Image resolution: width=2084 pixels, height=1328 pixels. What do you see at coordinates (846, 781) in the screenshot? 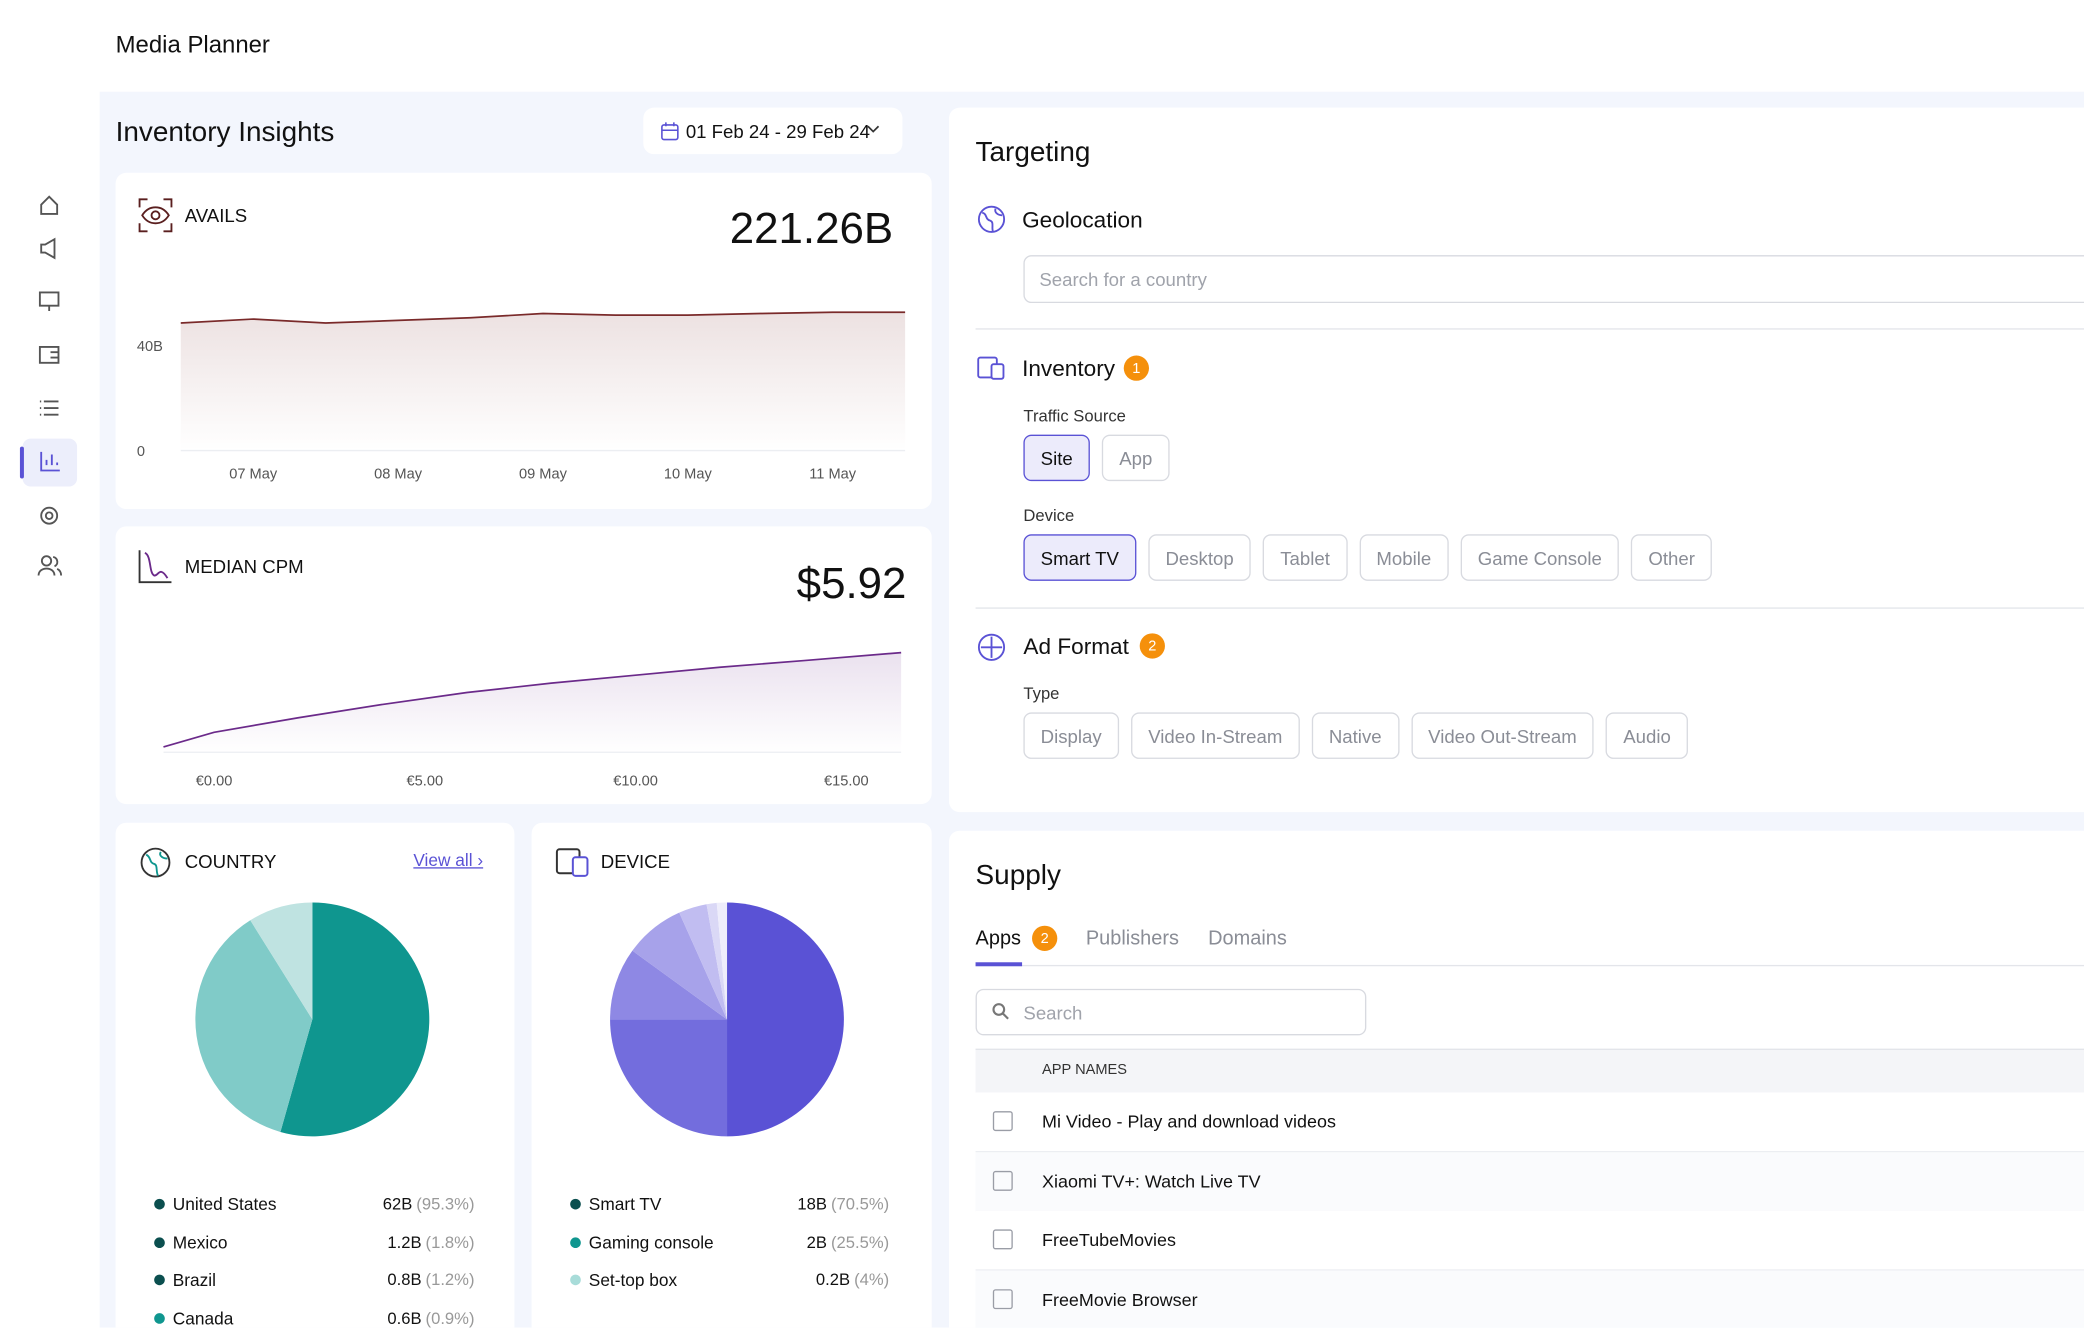
I see `x-tick-label: €15.00` at bounding box center [846, 781].